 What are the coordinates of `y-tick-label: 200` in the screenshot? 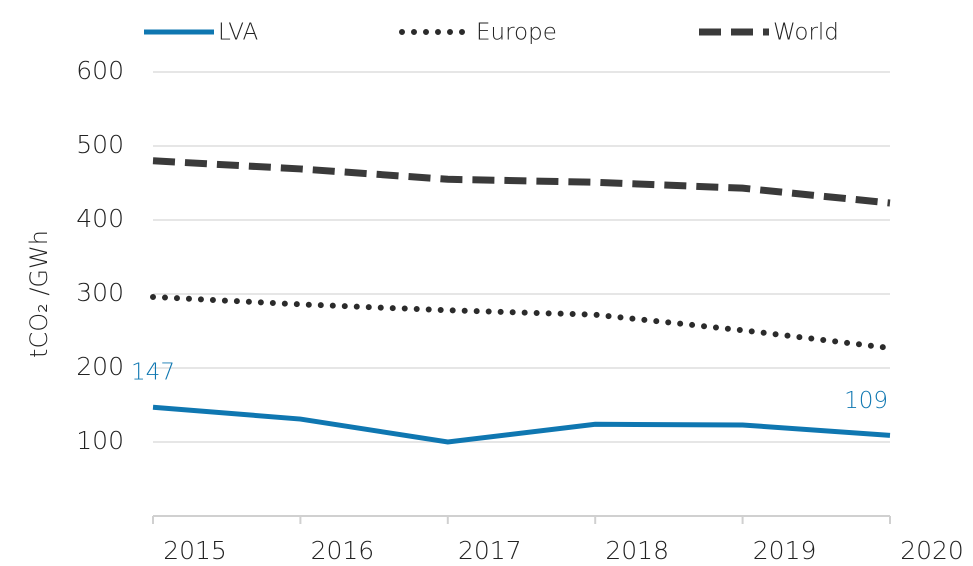 It's located at (100, 366).